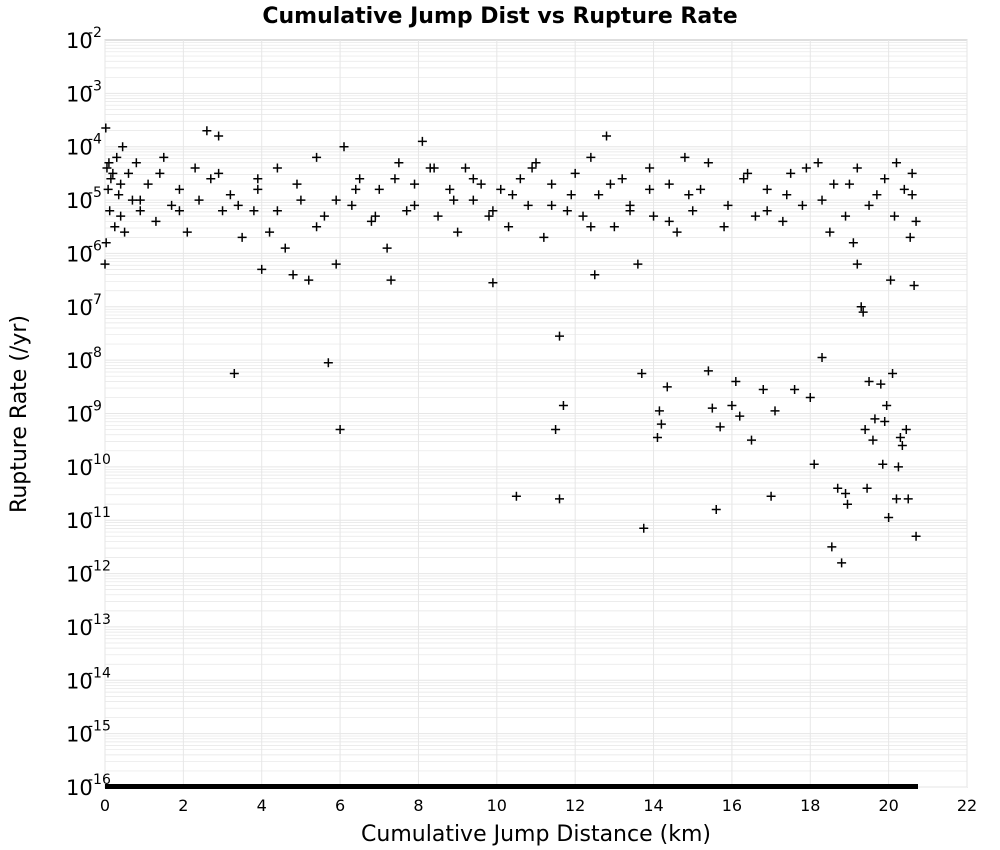  What do you see at coordinates (967, 805) in the screenshot?
I see `x-tick-label: 22` at bounding box center [967, 805].